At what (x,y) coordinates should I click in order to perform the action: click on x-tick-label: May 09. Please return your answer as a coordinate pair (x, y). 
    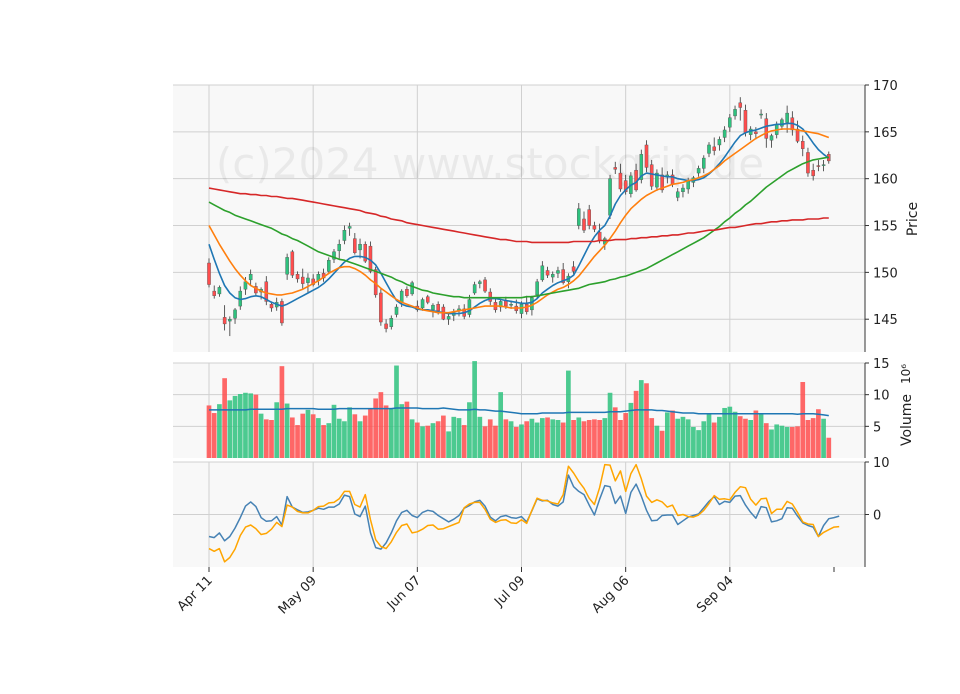
    Looking at the image, I should click on (298, 595).